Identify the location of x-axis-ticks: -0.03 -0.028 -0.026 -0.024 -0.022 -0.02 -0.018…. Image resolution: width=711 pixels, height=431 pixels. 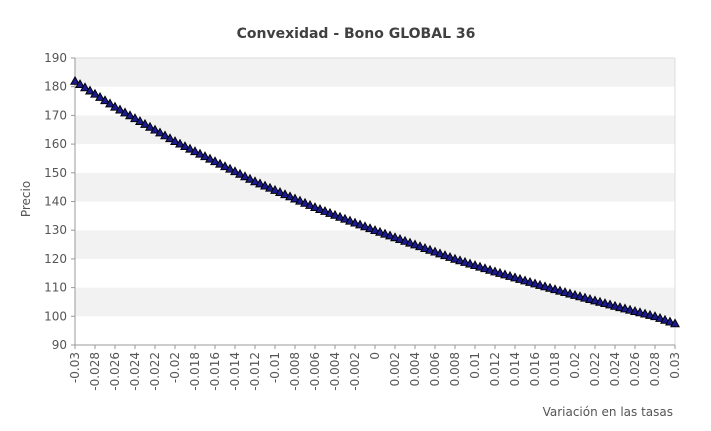
(375, 368).